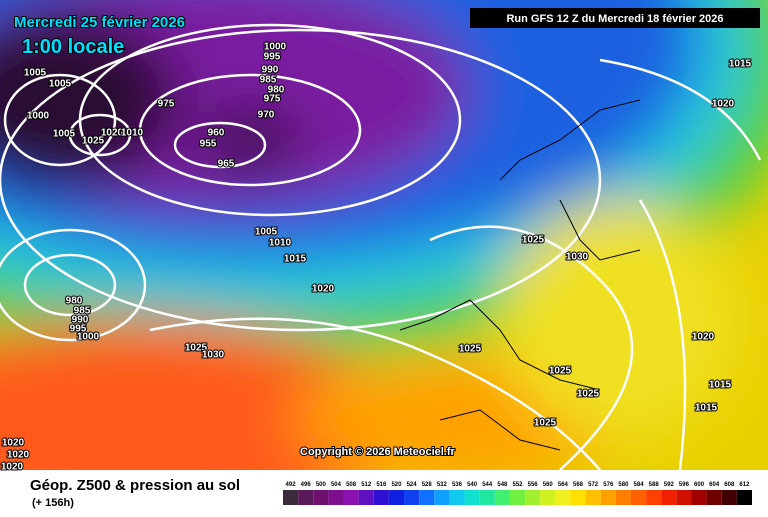  Describe the element at coordinates (669, 485) in the screenshot. I see `scale-label: 592` at that location.